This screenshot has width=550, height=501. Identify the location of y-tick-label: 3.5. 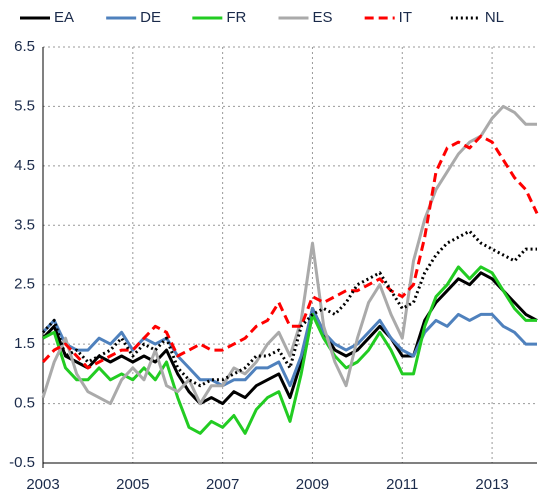
(24, 224).